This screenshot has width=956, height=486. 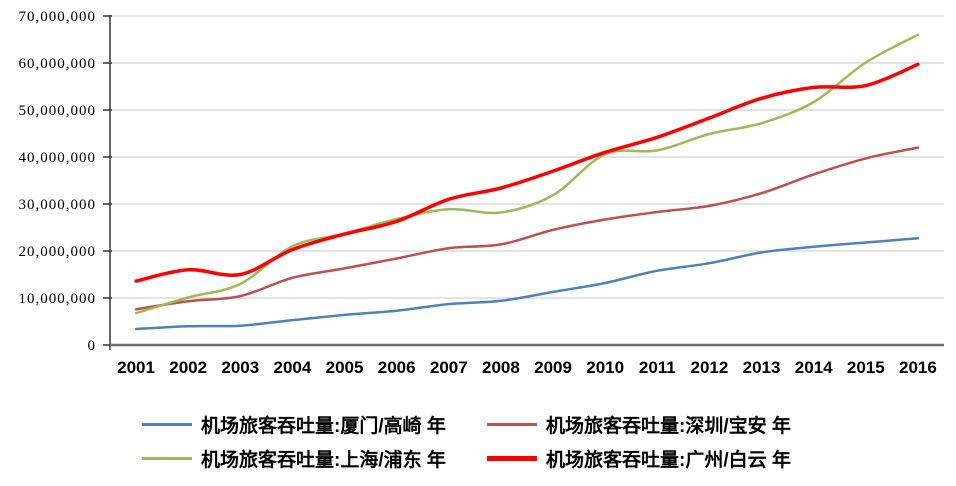 I want to click on legend-item-guangzhou-baiyun: 机场旅客吞吐量:广州/白云 年, so click(x=659, y=458).